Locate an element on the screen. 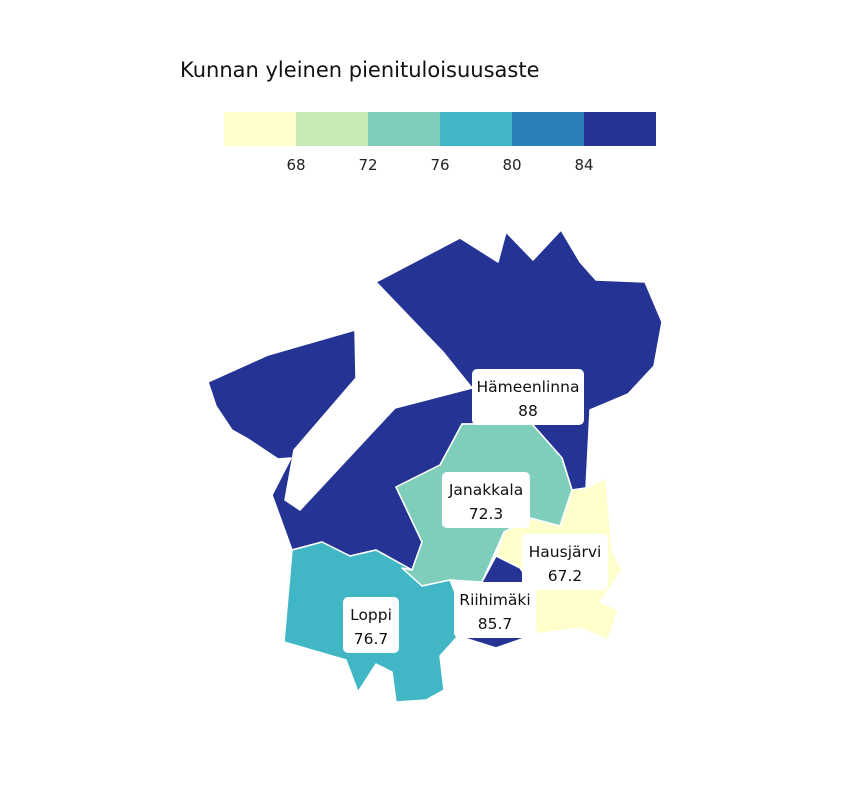  municipality-name: Hämeenlinna is located at coordinates (528, 387).